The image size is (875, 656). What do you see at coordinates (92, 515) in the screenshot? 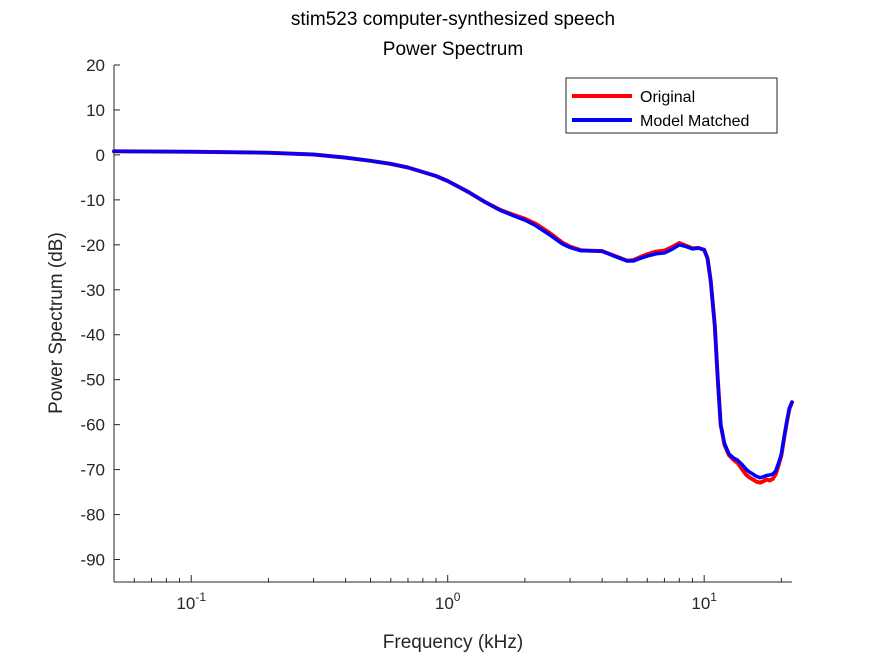
I see `y-tick-label: -80` at bounding box center [92, 515].